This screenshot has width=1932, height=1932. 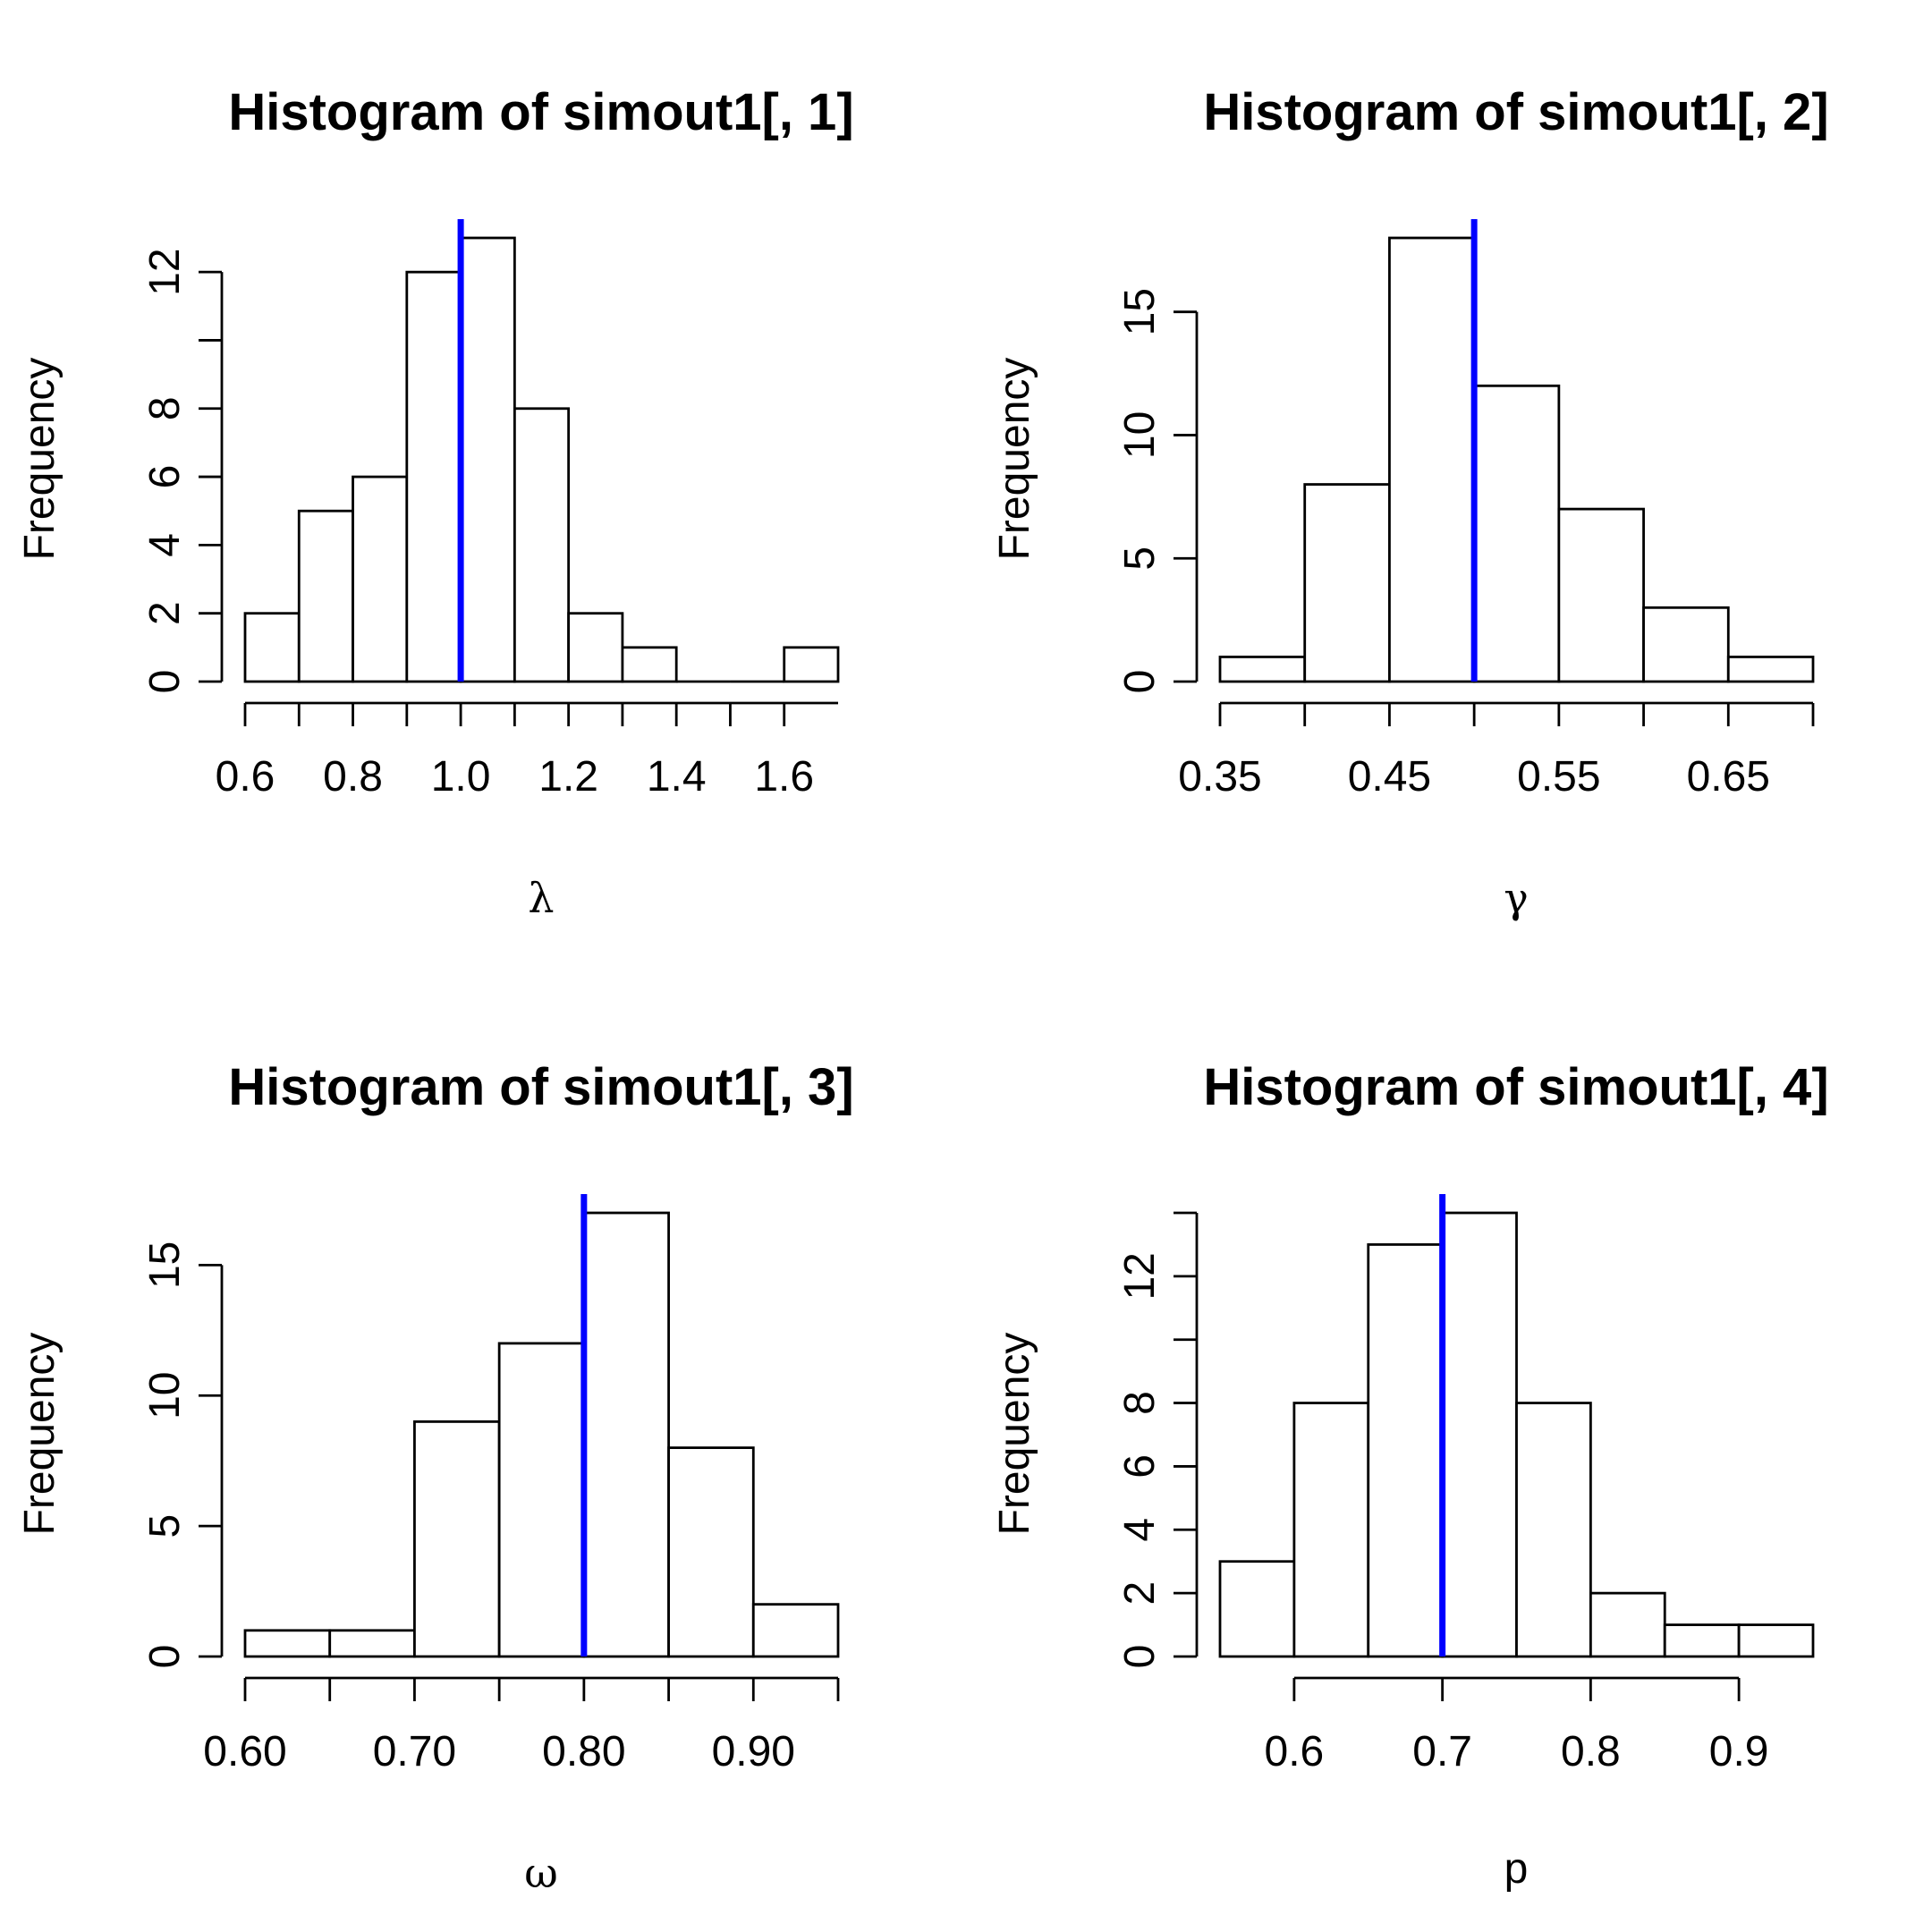 What do you see at coordinates (414, 1751) in the screenshot?
I see `x-tick-label: 0.70` at bounding box center [414, 1751].